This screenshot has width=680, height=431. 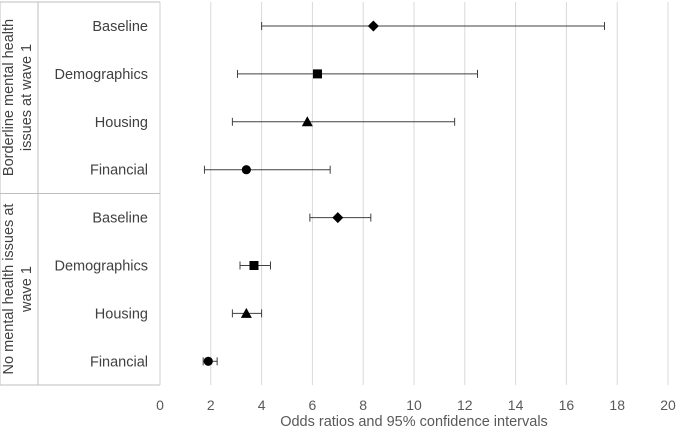 What do you see at coordinates (567, 405) in the screenshot?
I see `x-tick-label: 16` at bounding box center [567, 405].